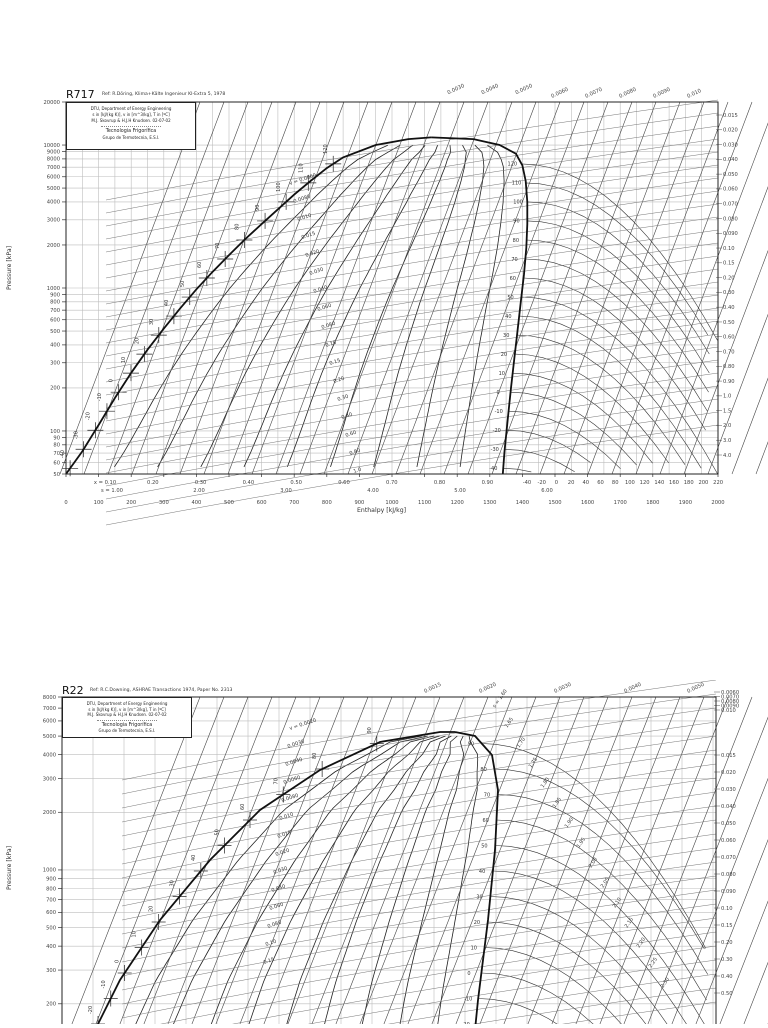 The height and width of the screenshot is (1028, 768). Describe the element at coordinates (727, 456) in the screenshot. I see `right-volume-label: 4.0` at that location.